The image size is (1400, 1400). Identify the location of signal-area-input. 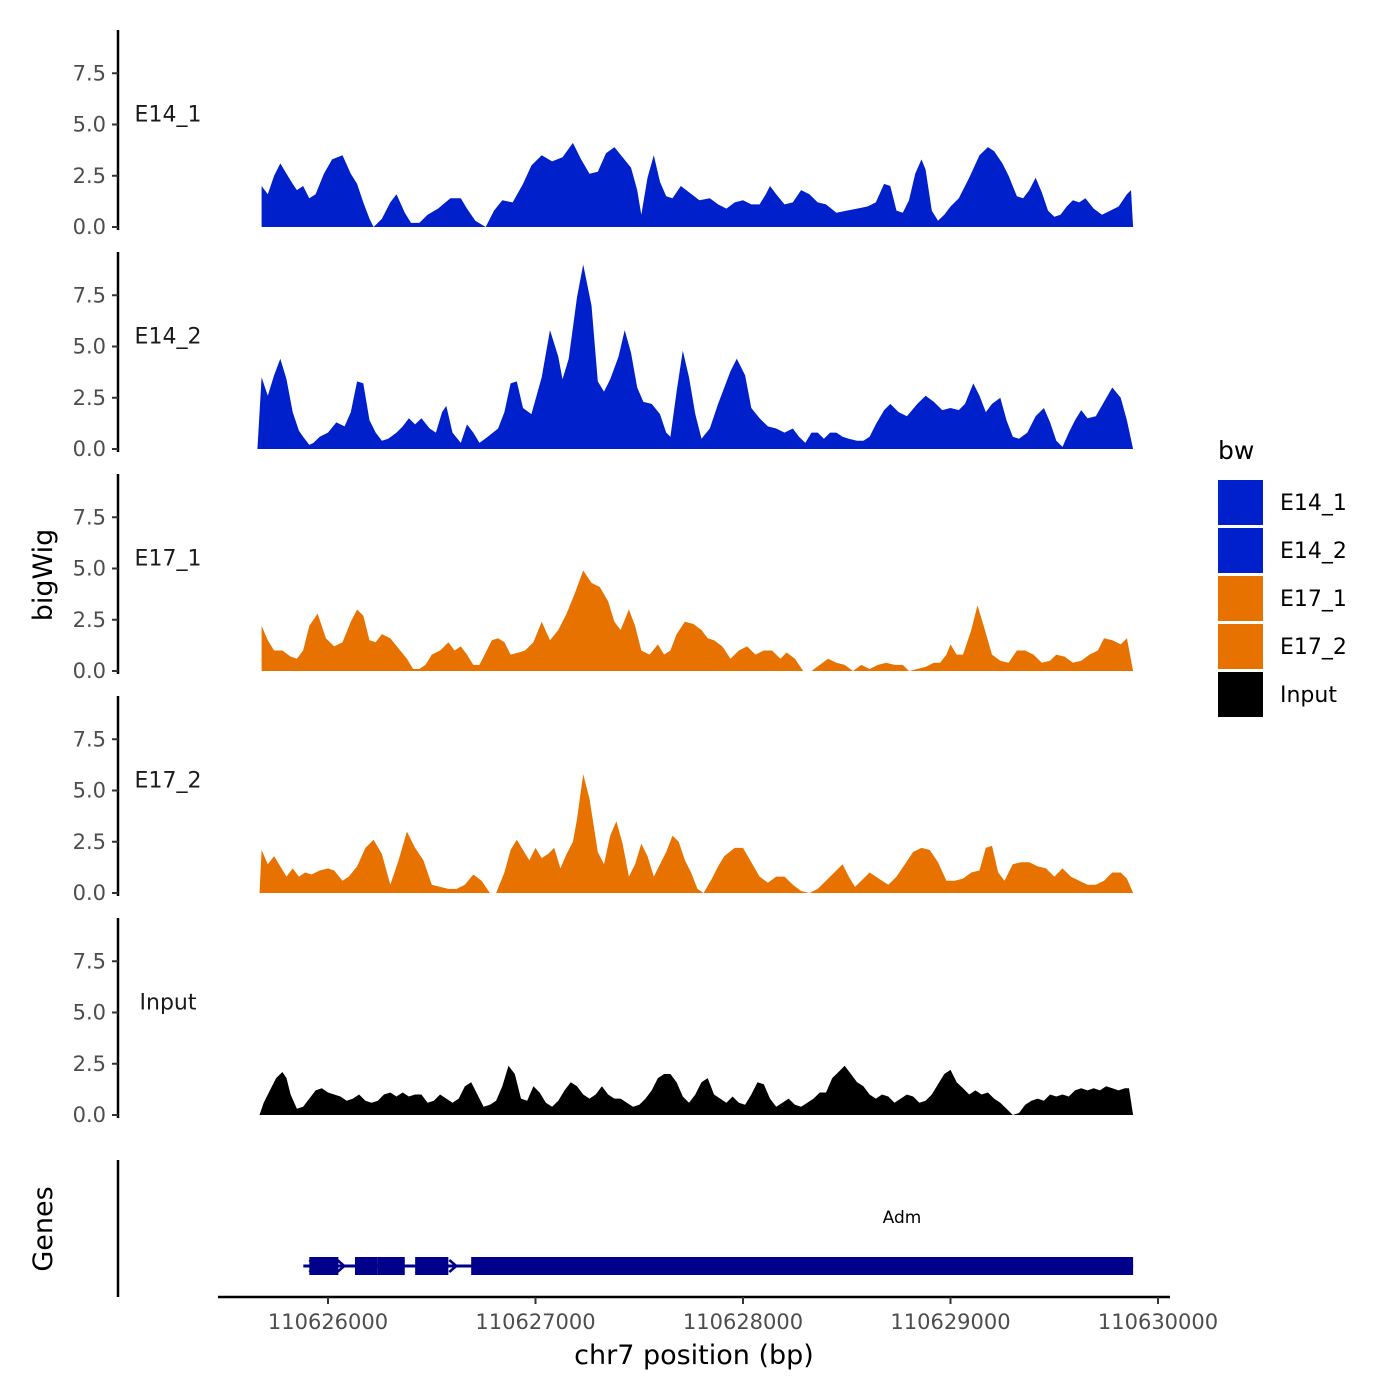
(696, 1090).